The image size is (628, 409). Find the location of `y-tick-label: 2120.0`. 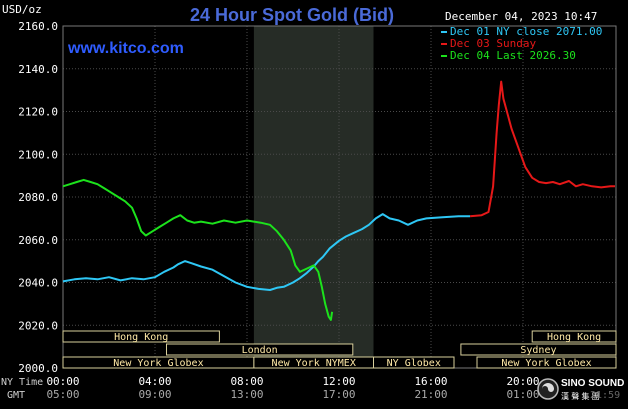

y-tick-label: 2120.0 is located at coordinates (38, 112).